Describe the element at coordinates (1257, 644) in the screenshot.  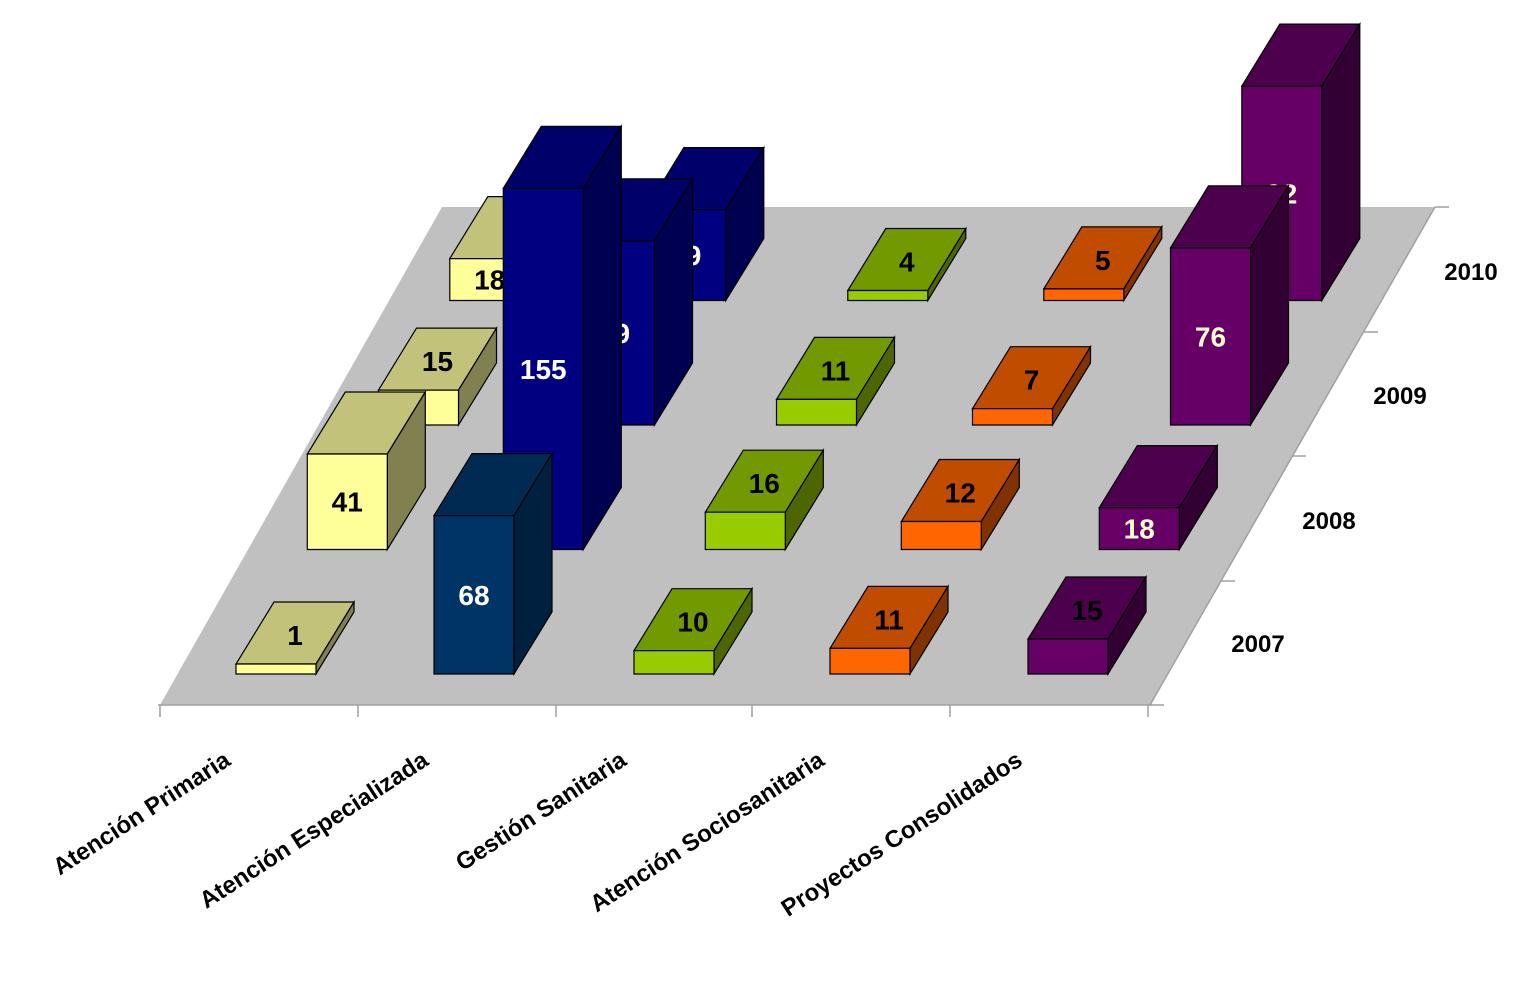
I see `series-label: 2007` at that location.